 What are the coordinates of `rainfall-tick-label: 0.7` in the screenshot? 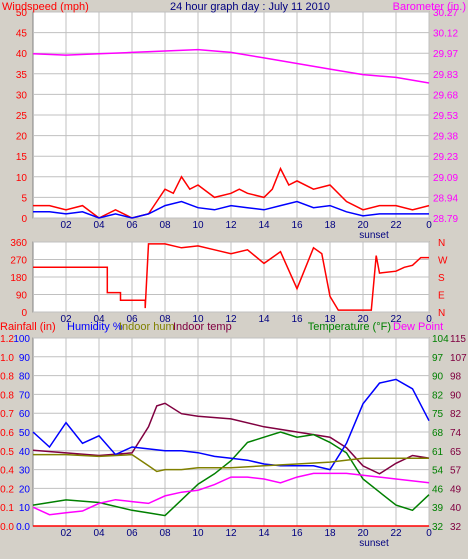 It's located at (7, 414).